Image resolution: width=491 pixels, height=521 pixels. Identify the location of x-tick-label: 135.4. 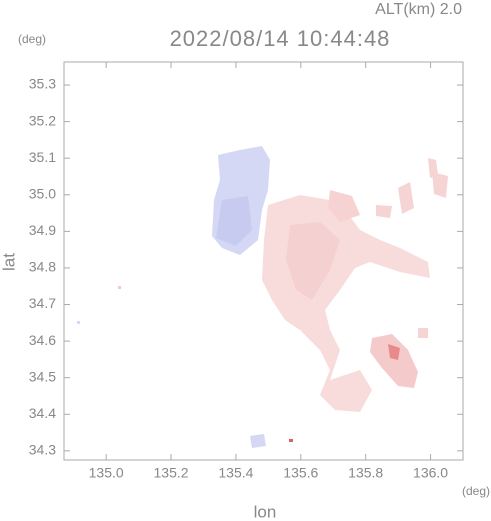
(235, 473).